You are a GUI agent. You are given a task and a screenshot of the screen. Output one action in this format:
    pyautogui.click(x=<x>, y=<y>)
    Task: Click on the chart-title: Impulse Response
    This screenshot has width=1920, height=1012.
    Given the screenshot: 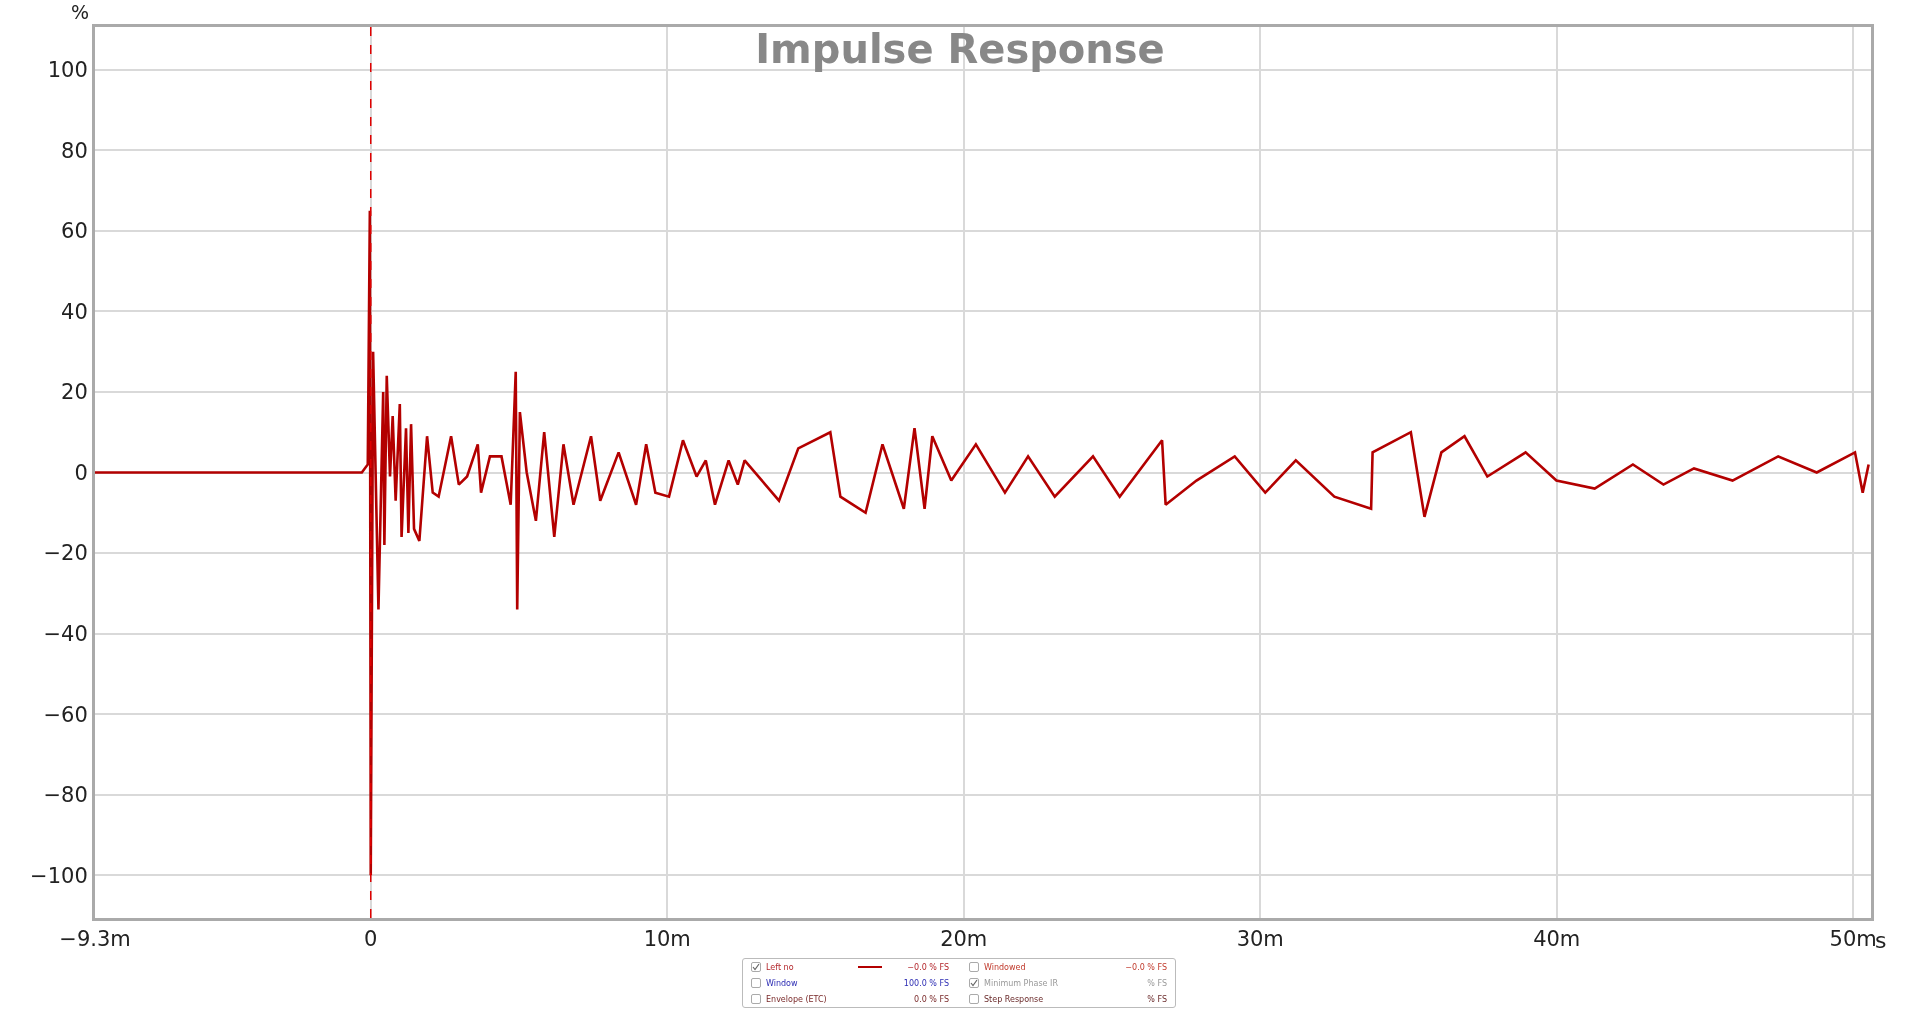 What is the action you would take?
    pyautogui.click(x=960, y=49)
    